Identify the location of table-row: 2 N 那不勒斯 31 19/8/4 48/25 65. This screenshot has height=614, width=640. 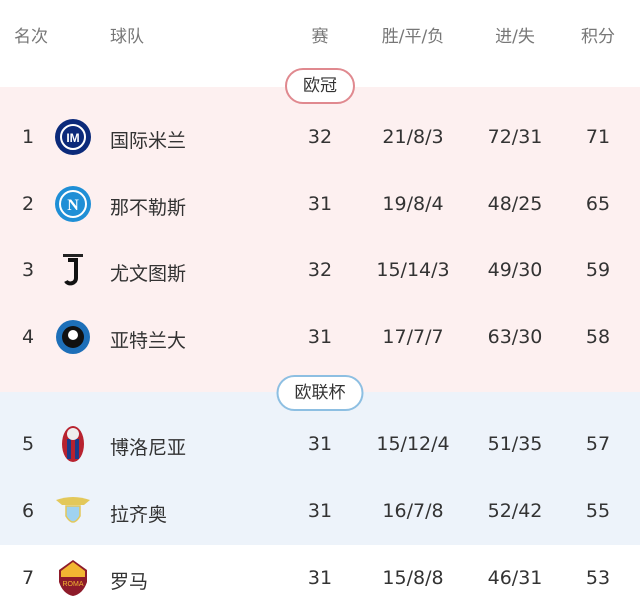
(320, 204).